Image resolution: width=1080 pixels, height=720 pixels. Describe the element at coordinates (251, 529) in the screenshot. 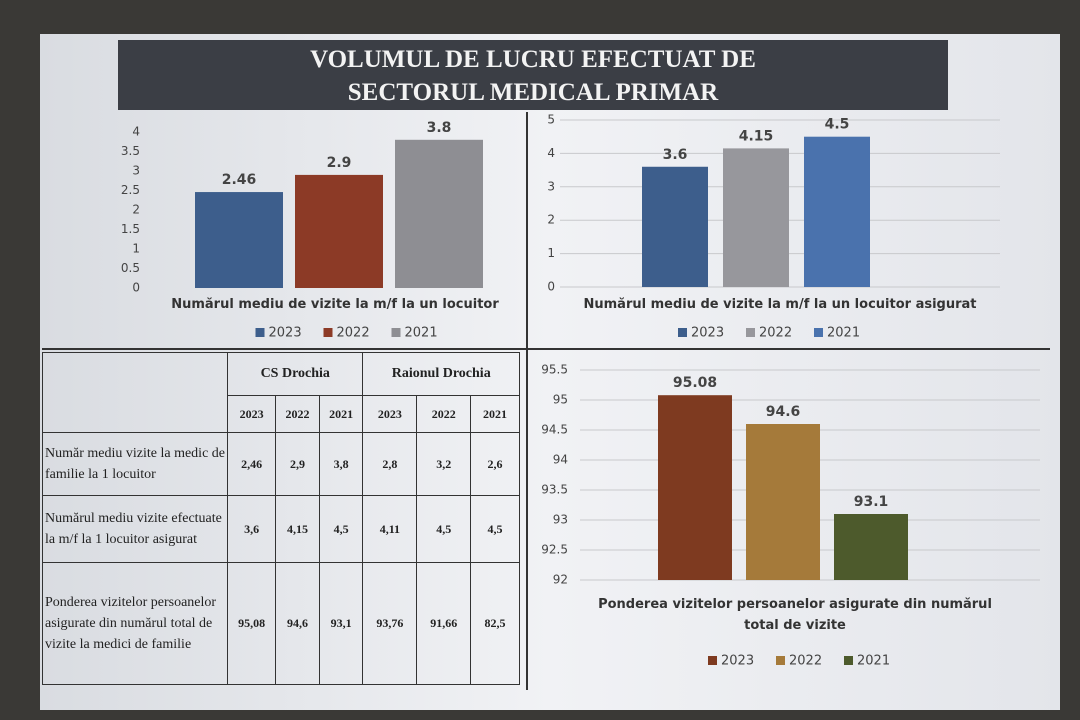

I see `cell: 3,6` at that location.